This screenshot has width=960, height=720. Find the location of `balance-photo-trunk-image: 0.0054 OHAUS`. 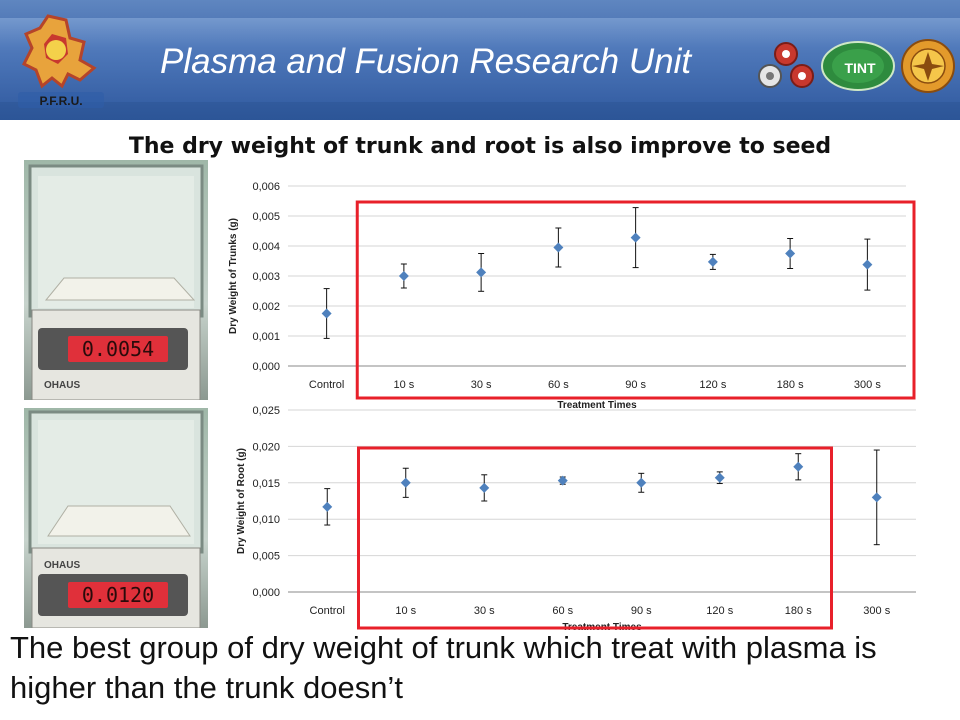

balance-photo-trunk-image: 0.0054 OHAUS is located at coordinates (116, 280).